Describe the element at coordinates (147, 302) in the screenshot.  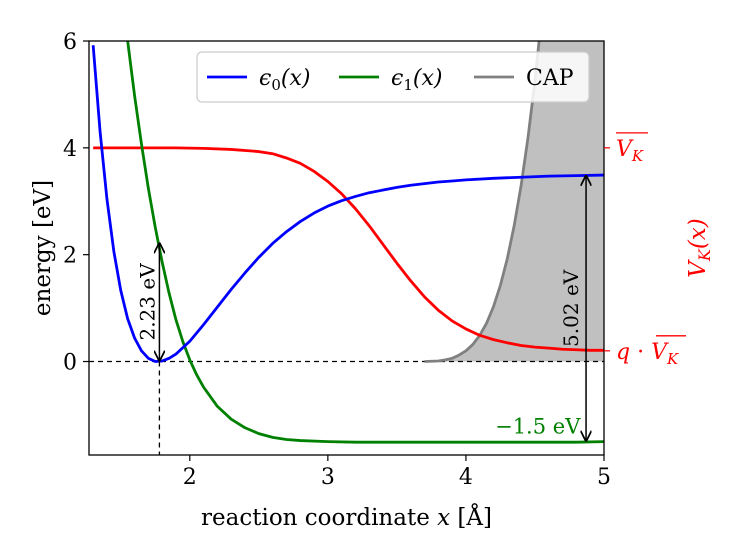
I see `gap-2-23-label: 2.23 eV` at that location.